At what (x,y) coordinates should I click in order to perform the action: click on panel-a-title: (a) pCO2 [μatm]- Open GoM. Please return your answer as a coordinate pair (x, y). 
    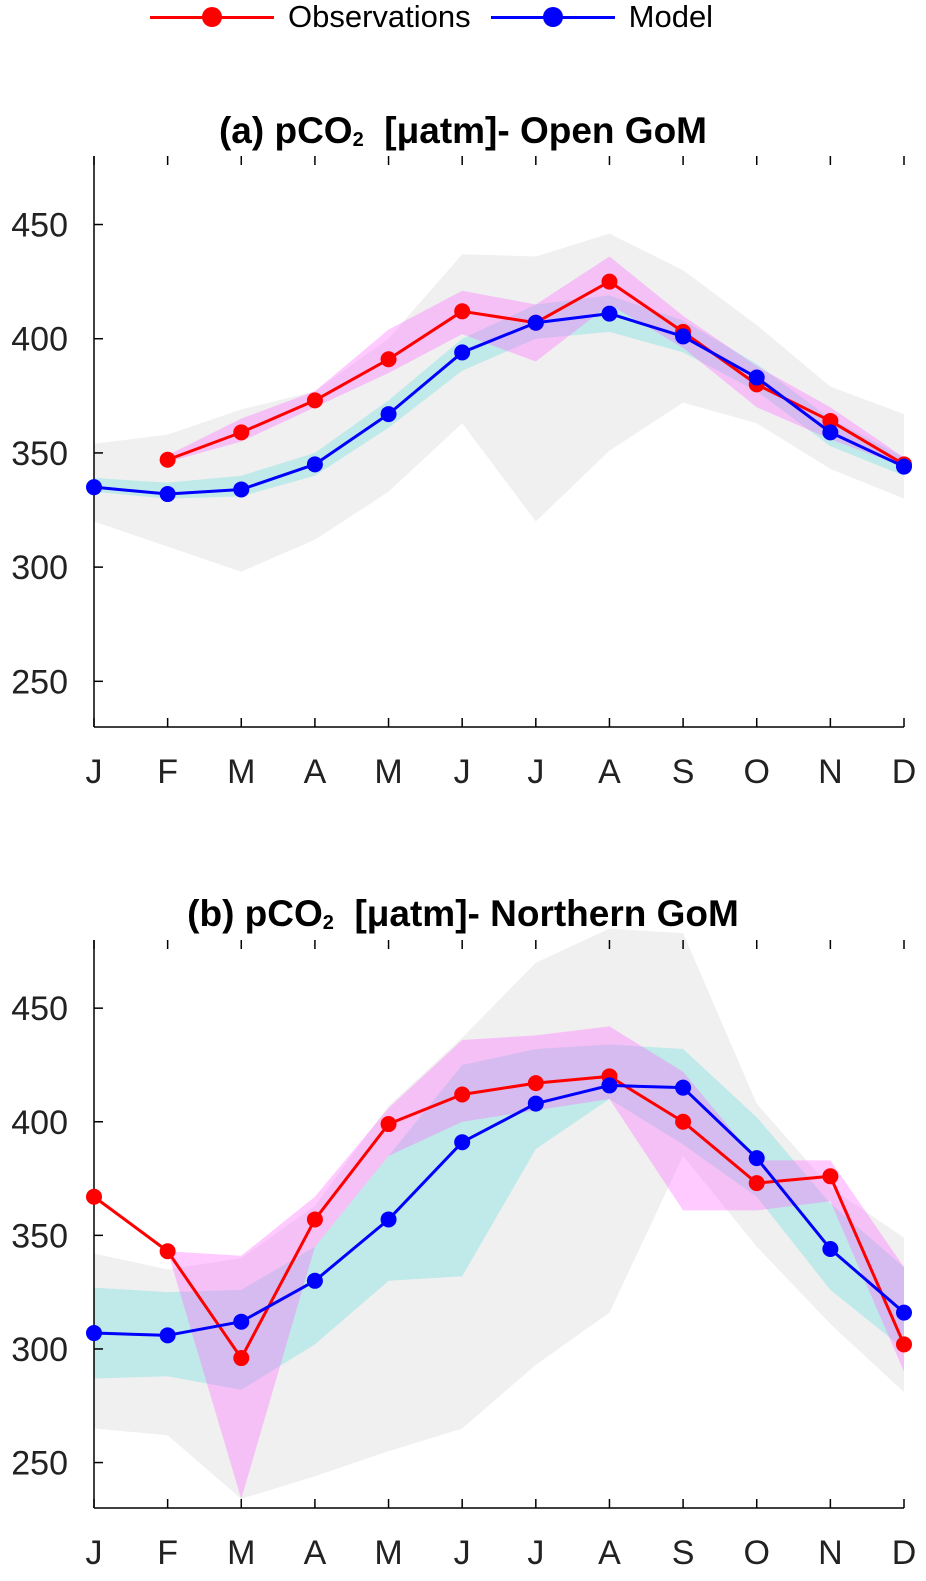
    Looking at the image, I should click on (462, 130).